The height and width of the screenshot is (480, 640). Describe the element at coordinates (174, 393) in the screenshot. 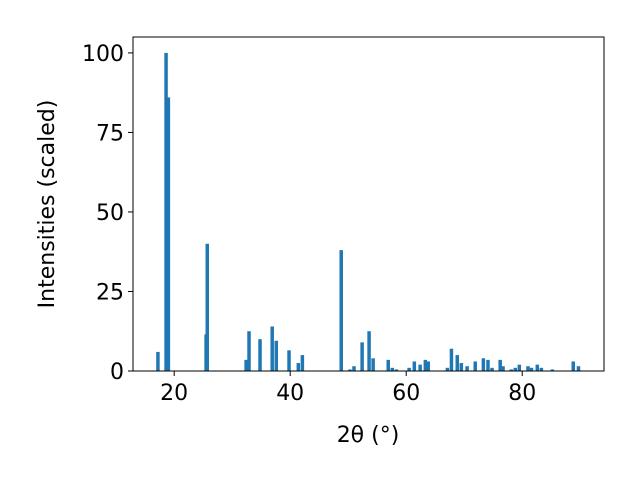

I see `x-tick-label: 20` at that location.